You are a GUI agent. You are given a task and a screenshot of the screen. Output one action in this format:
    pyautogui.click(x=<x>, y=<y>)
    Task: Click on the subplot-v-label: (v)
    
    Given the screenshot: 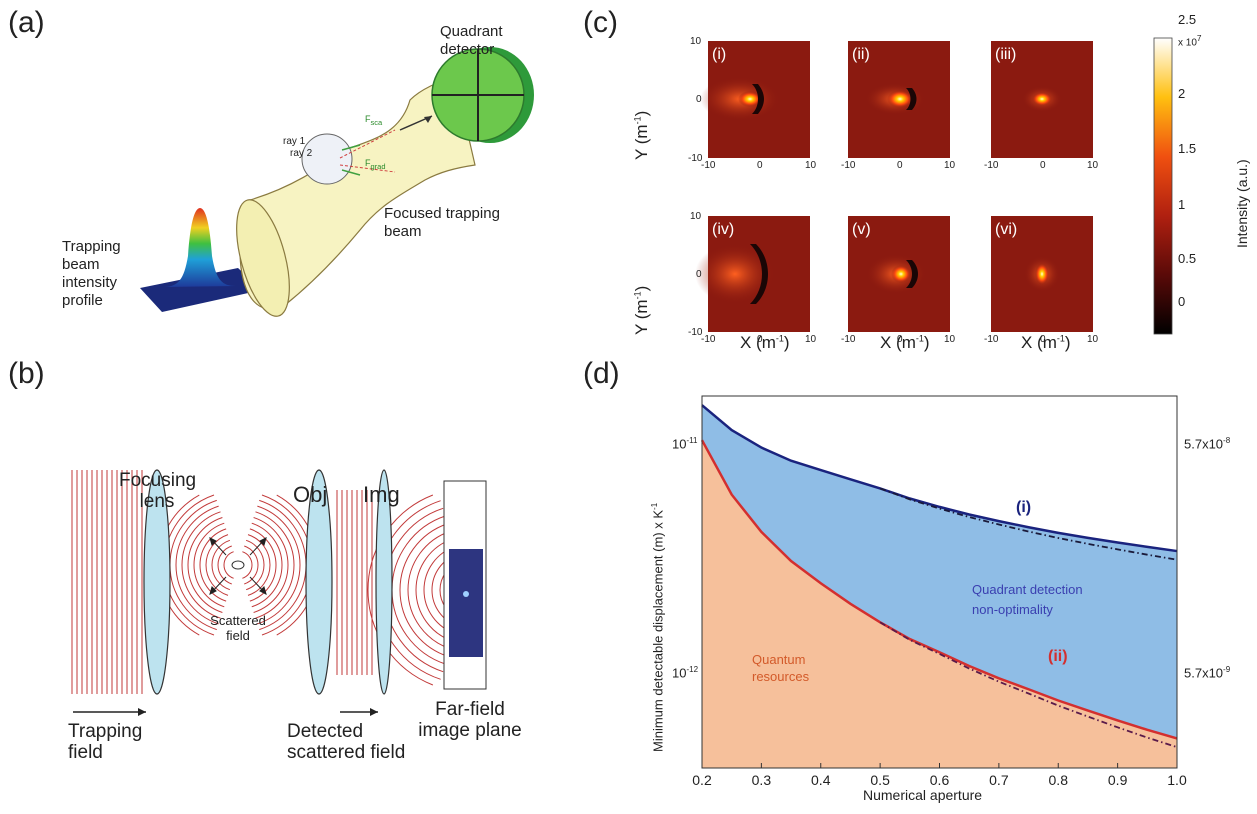 What is the action you would take?
    pyautogui.click(x=861, y=229)
    